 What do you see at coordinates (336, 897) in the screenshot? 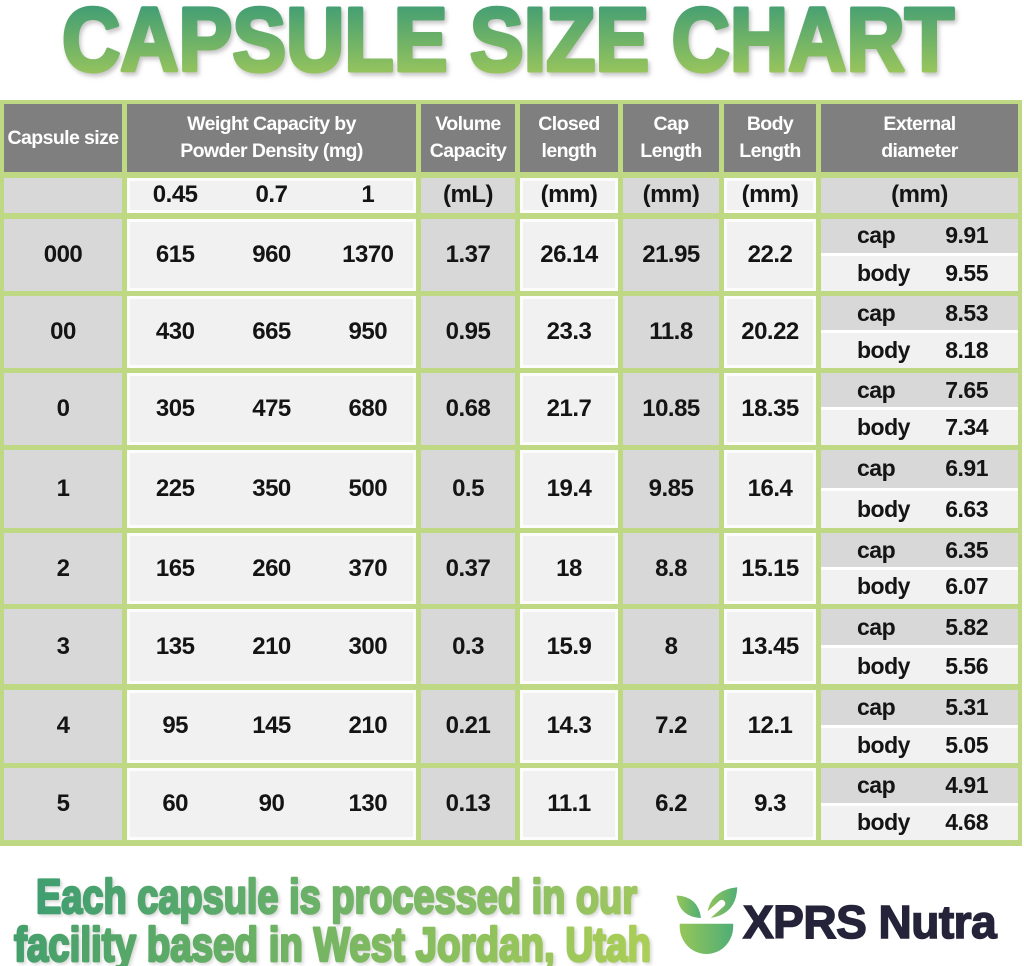
I see `svg-text:Each capsule is processed in o: Each capsule is processed in our` at bounding box center [336, 897].